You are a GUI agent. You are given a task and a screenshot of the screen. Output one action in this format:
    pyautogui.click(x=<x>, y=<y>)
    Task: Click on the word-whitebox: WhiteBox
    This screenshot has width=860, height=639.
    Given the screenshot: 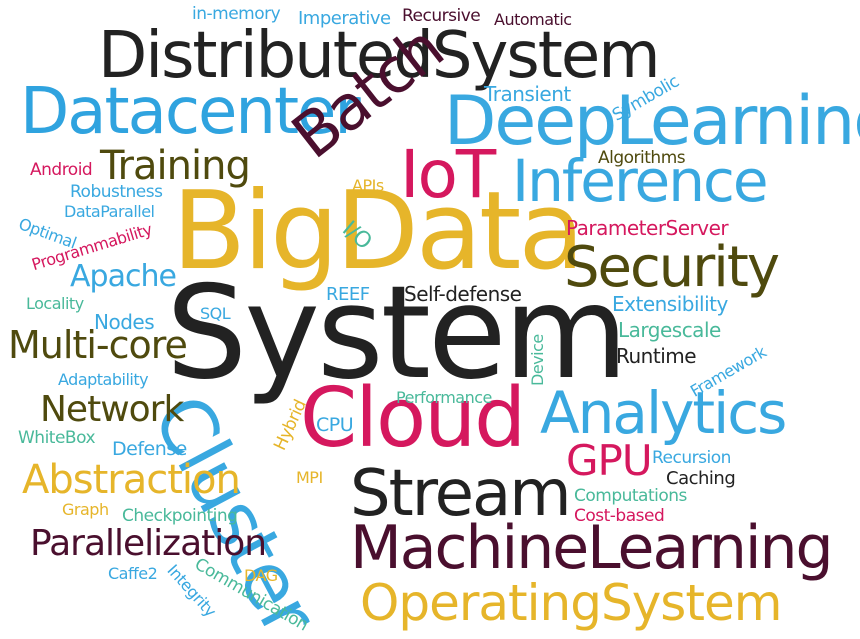 What is the action you would take?
    pyautogui.click(x=57, y=438)
    